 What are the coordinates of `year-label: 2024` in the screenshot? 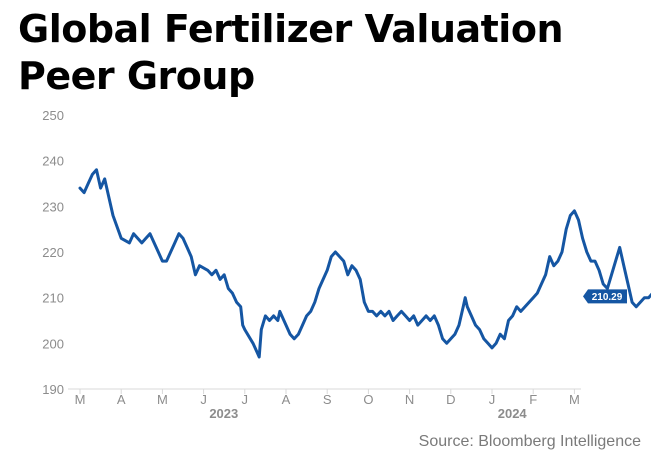 It's located at (513, 413).